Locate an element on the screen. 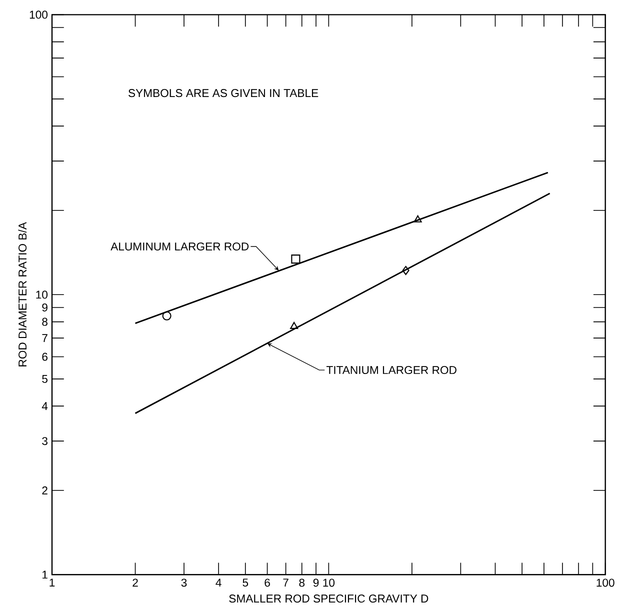 The width and height of the screenshot is (624, 615). annotation: SYMBOLS ARE AS GIVEN IN TABLE is located at coordinates (223, 93).